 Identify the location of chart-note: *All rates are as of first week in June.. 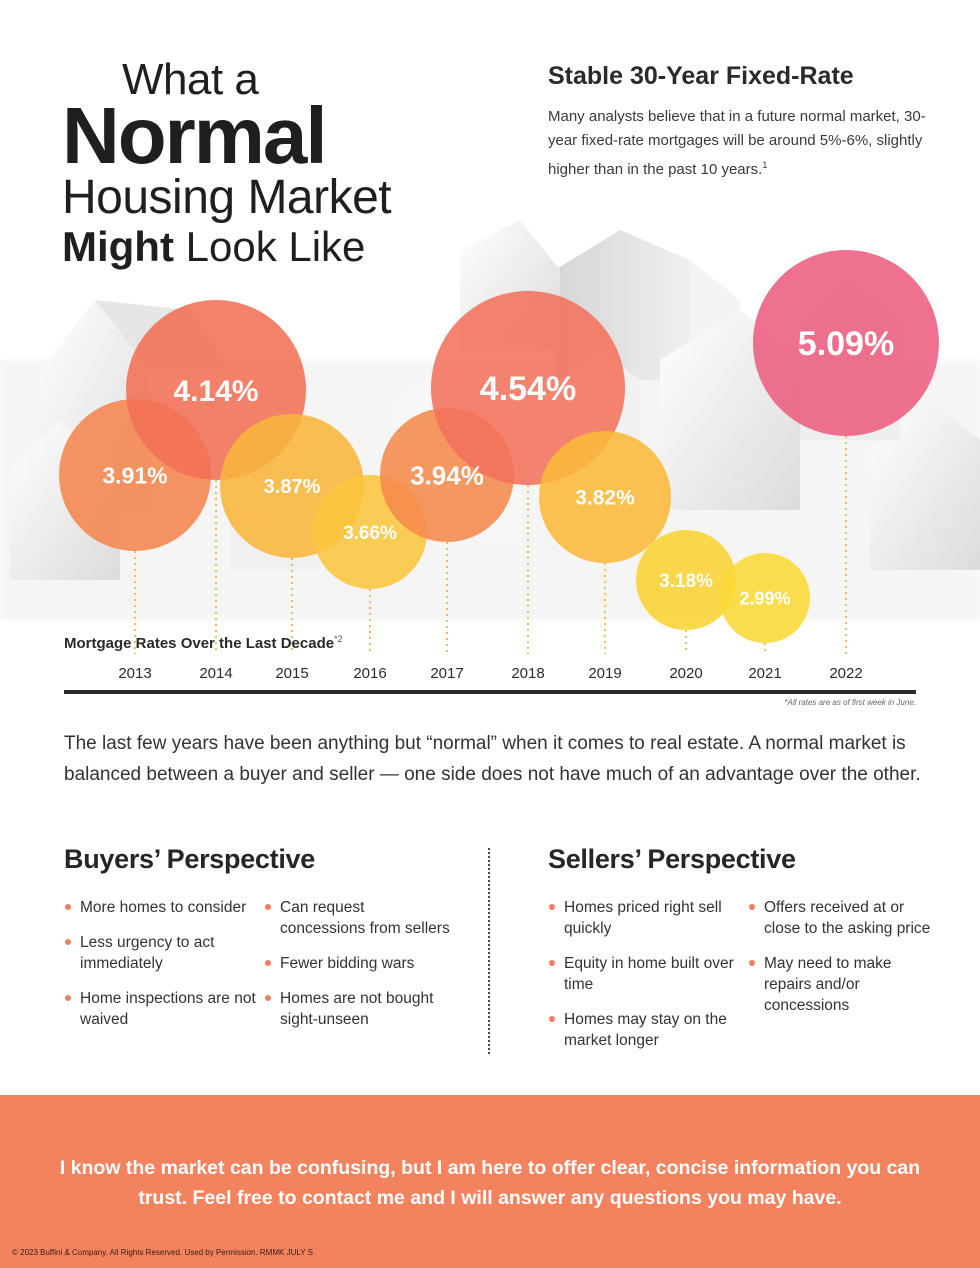
(850, 702).